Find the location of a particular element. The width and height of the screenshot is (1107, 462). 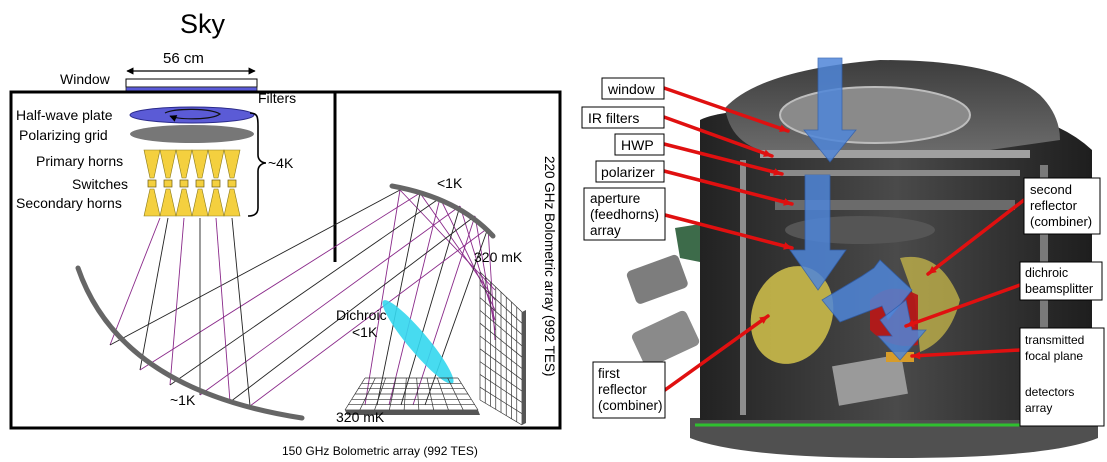

callout-aperture-line2: (feedhorns) is located at coordinates (624, 214).